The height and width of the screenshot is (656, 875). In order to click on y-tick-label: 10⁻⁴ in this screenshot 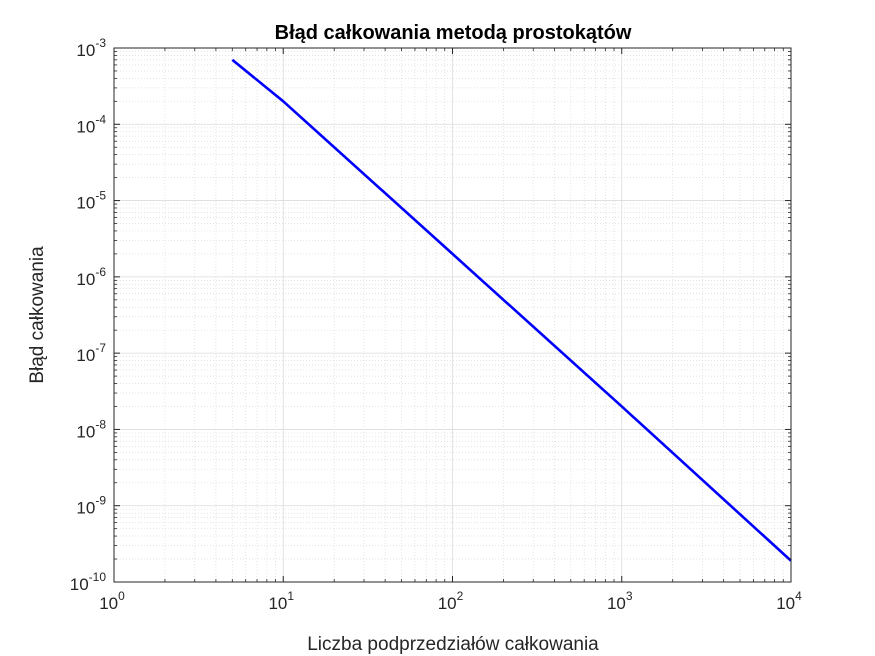, I will do `click(91, 124)`.